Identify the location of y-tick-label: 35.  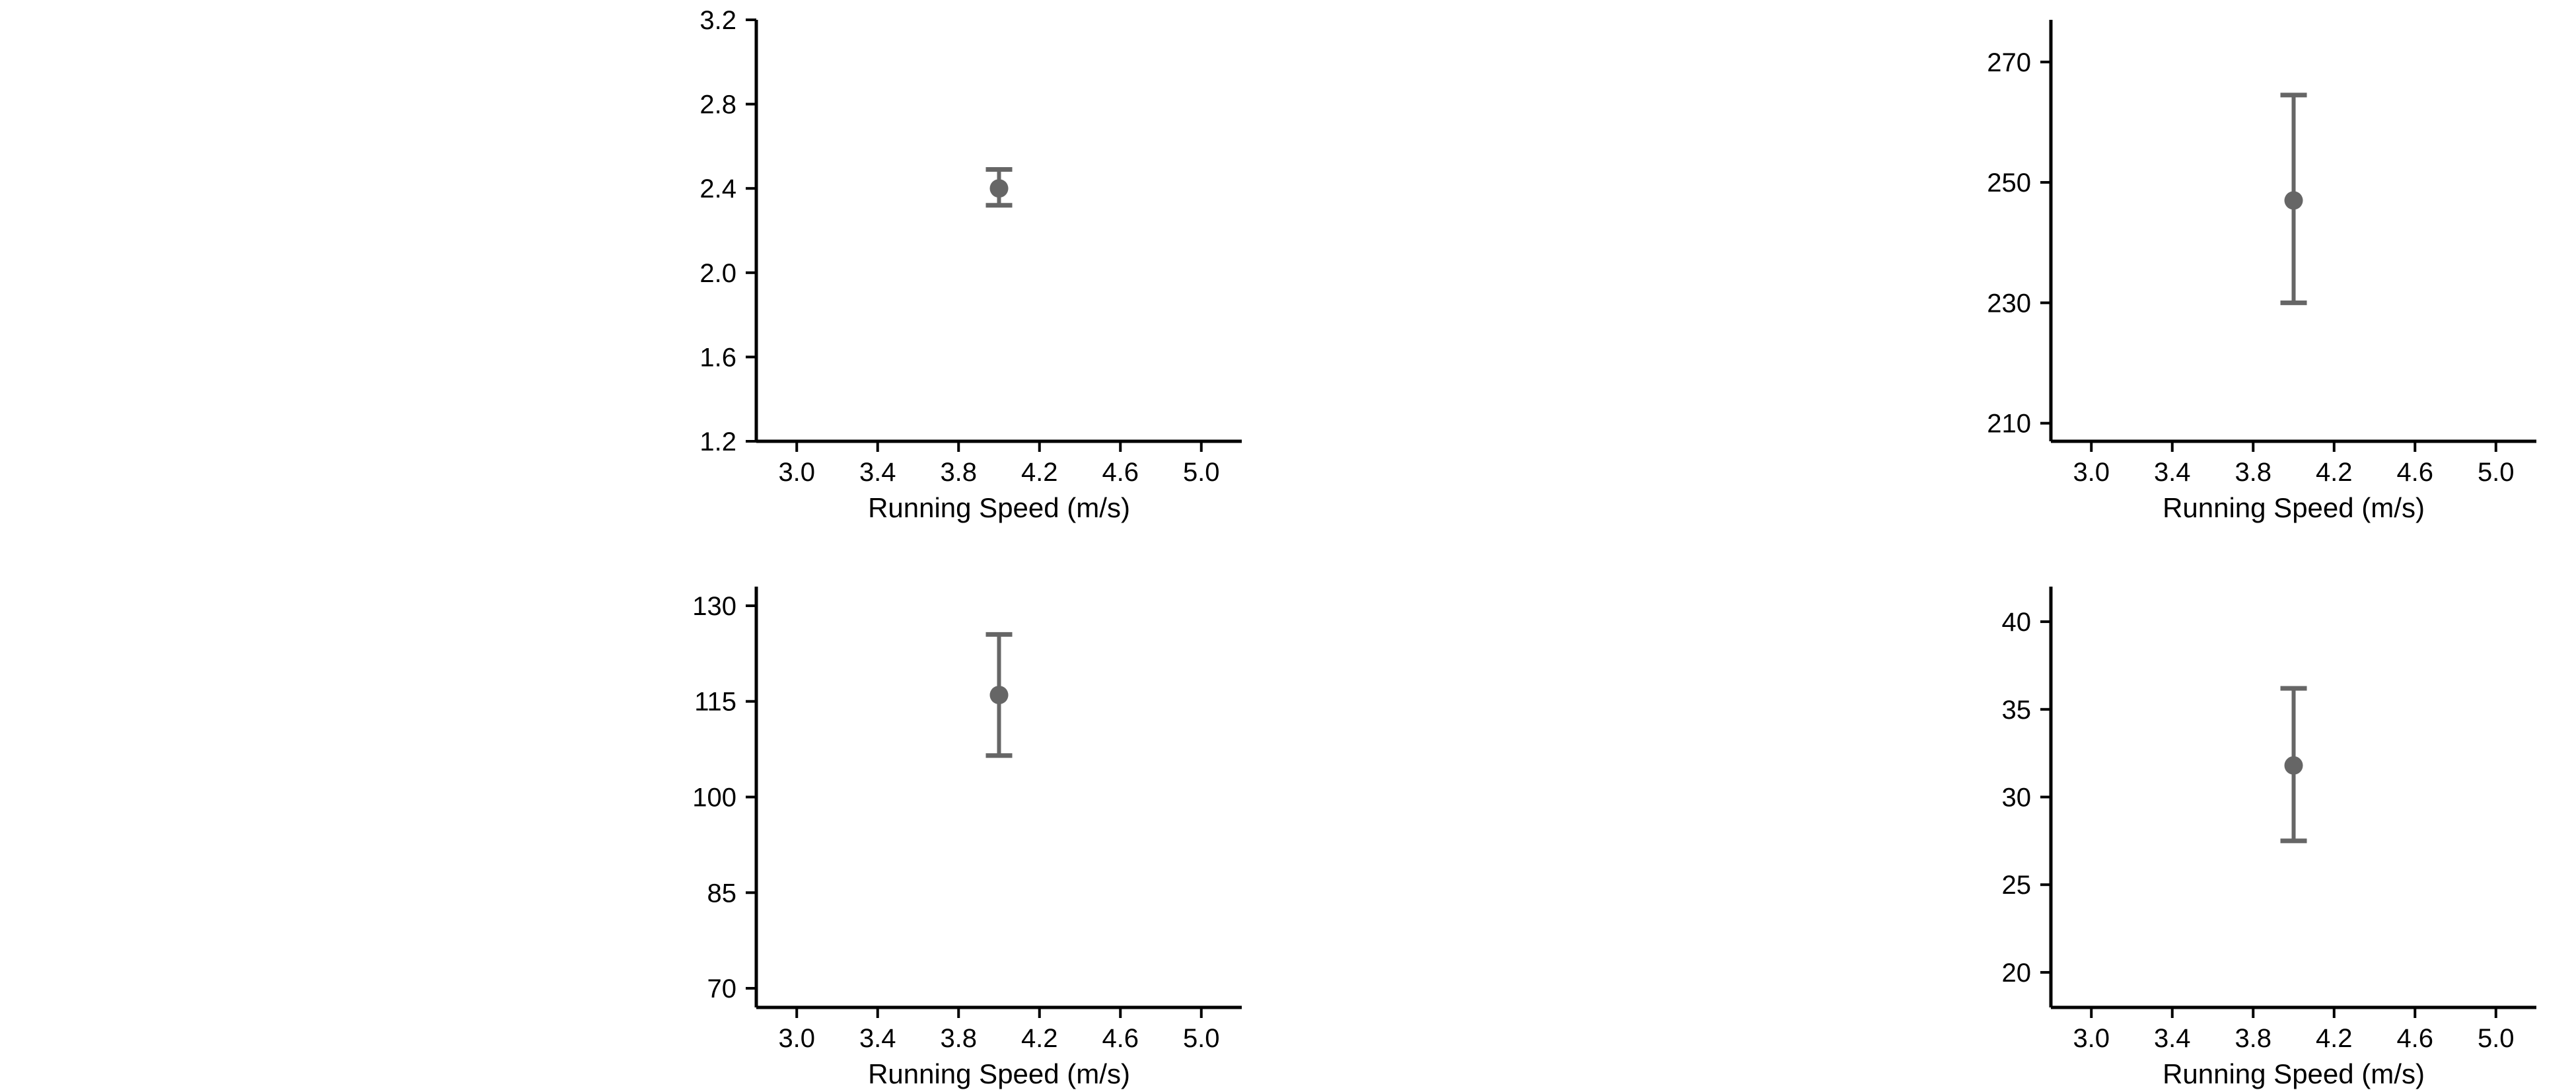
(2017, 711).